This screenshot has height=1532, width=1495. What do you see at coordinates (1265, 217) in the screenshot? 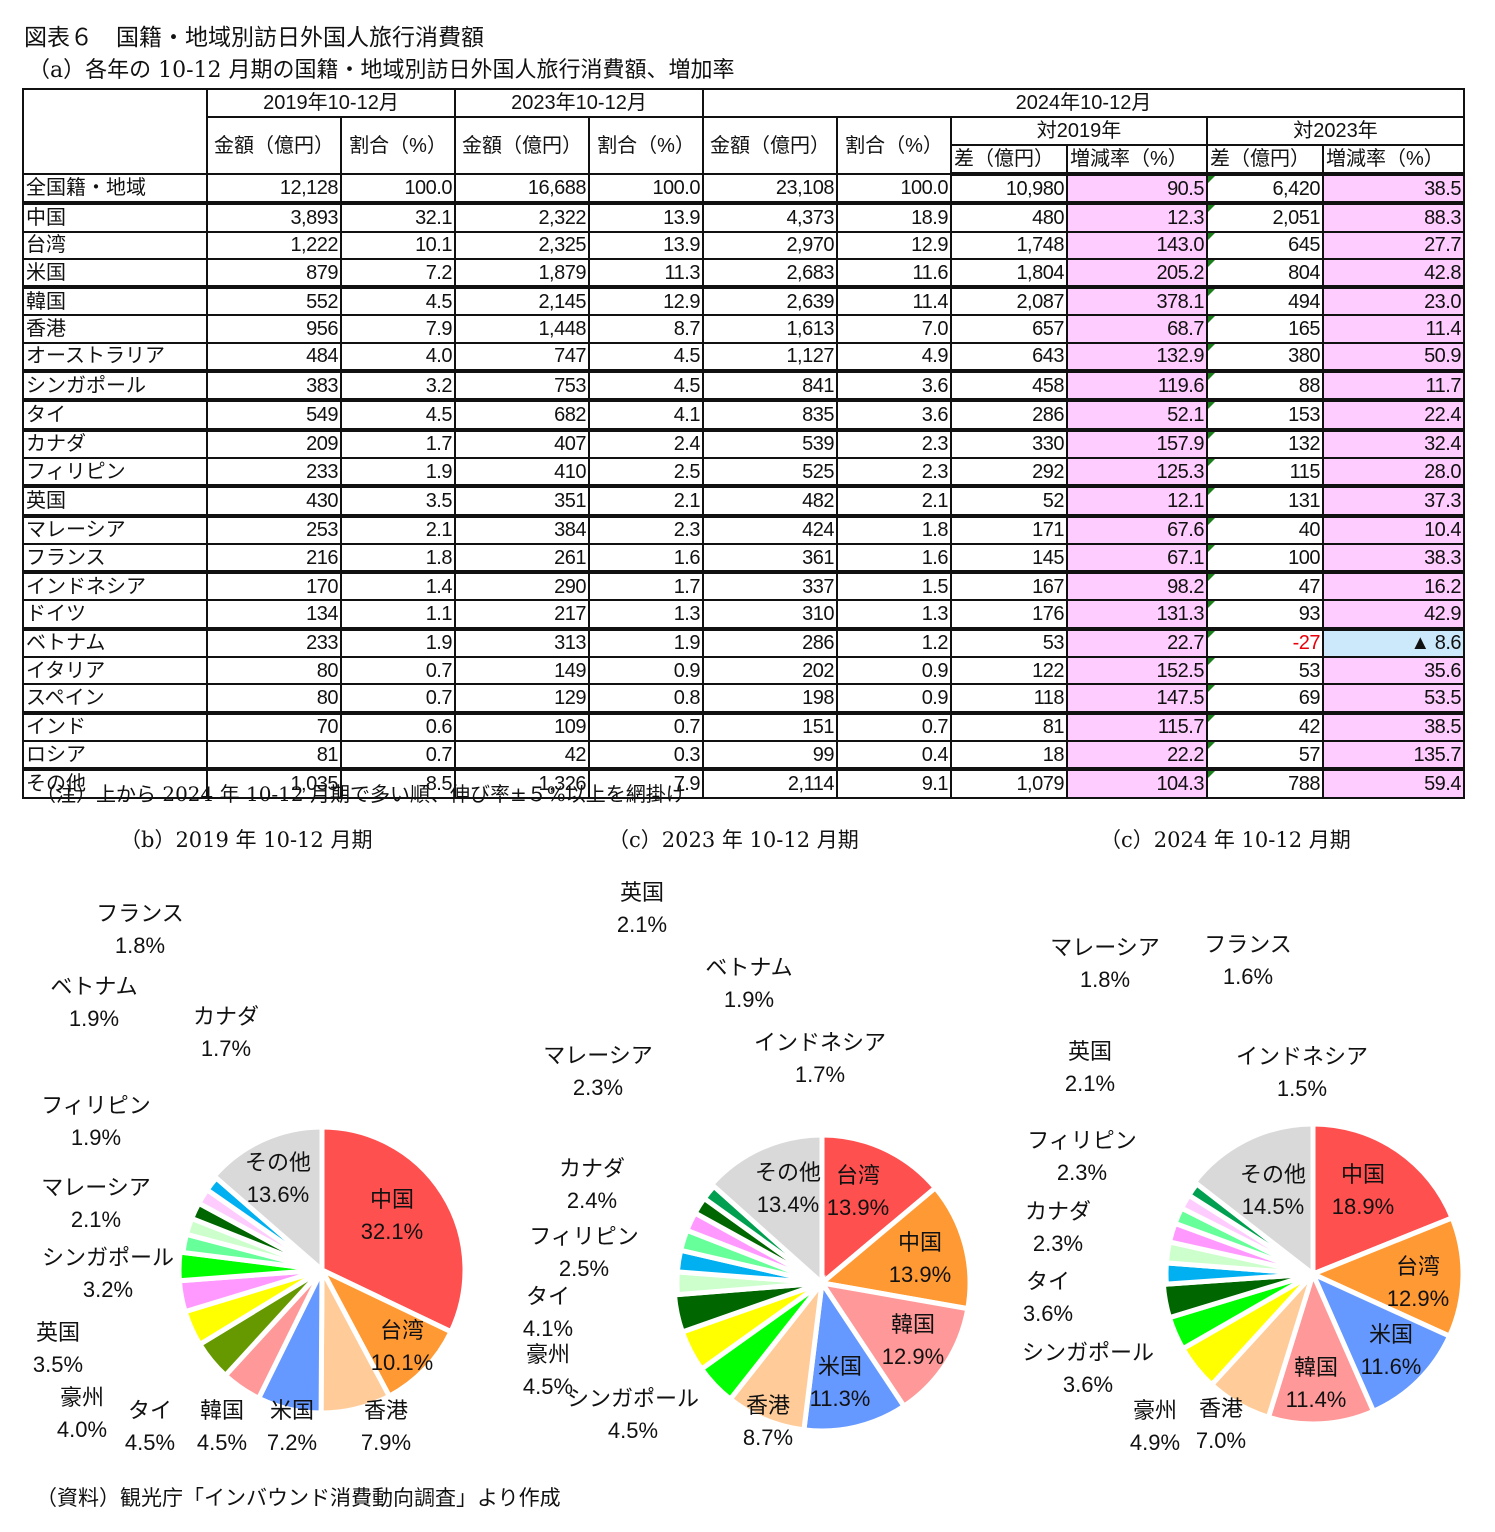
I see `cell-d23: 2,051` at bounding box center [1265, 217].